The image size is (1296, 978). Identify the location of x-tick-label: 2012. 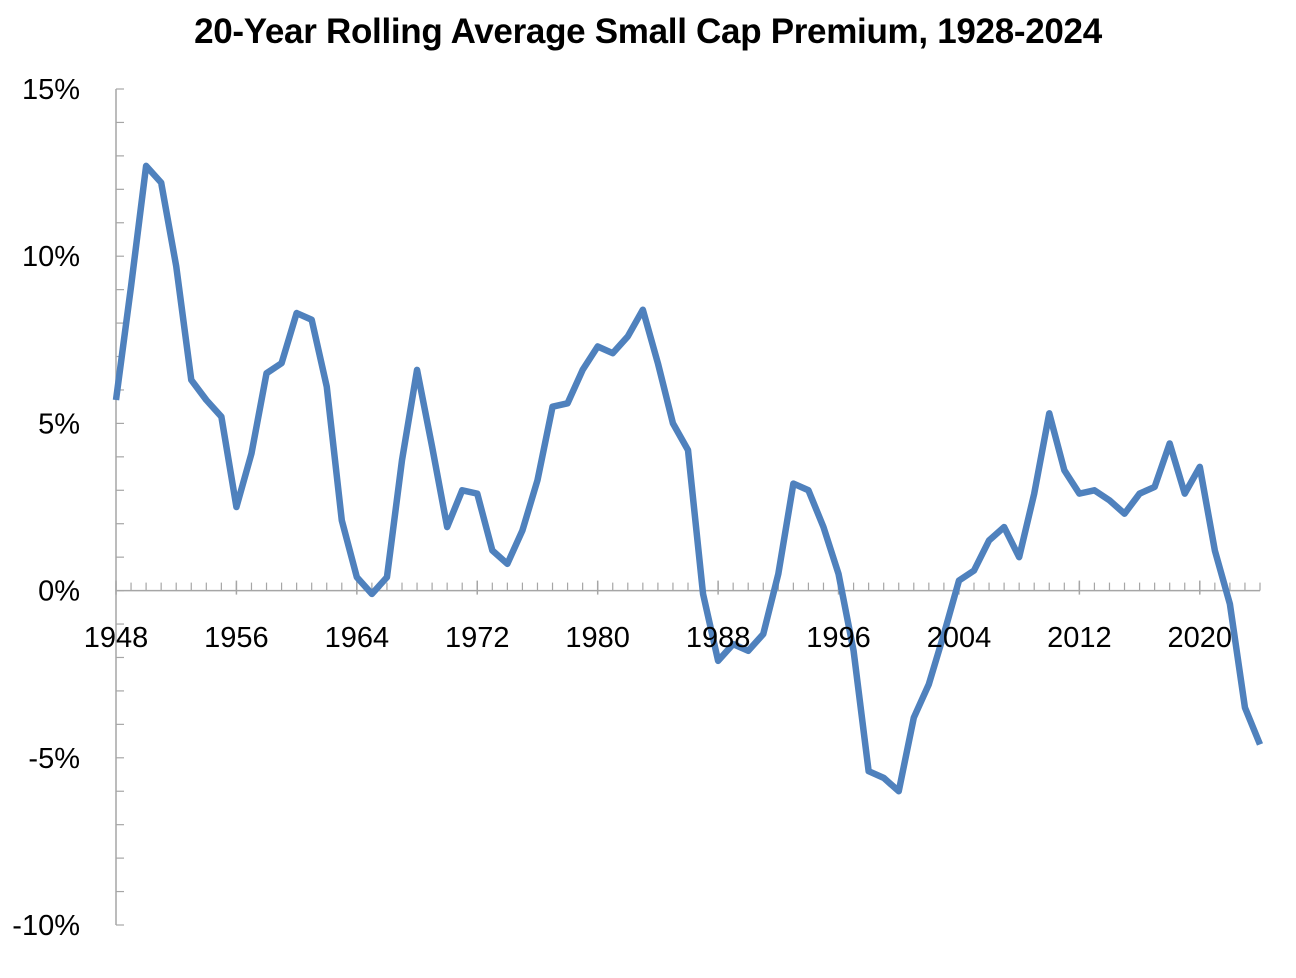
(1079, 638).